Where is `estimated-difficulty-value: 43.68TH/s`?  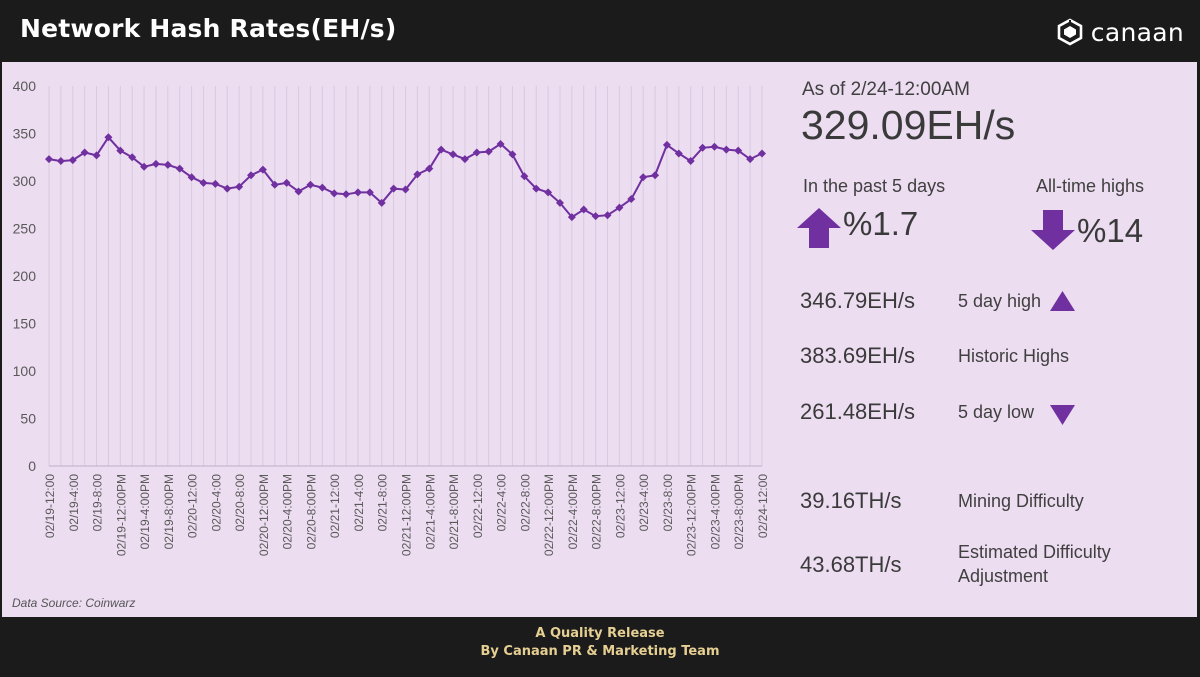
estimated-difficulty-value: 43.68TH/s is located at coordinates (851, 564).